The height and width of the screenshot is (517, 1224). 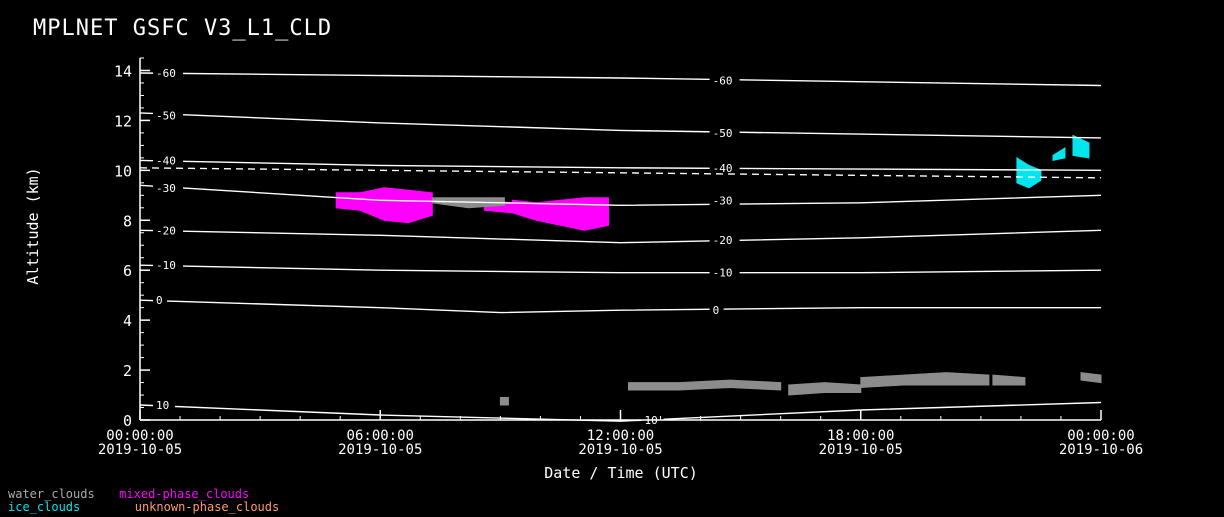 I want to click on y-tick-label-4: 4, so click(x=127, y=321).